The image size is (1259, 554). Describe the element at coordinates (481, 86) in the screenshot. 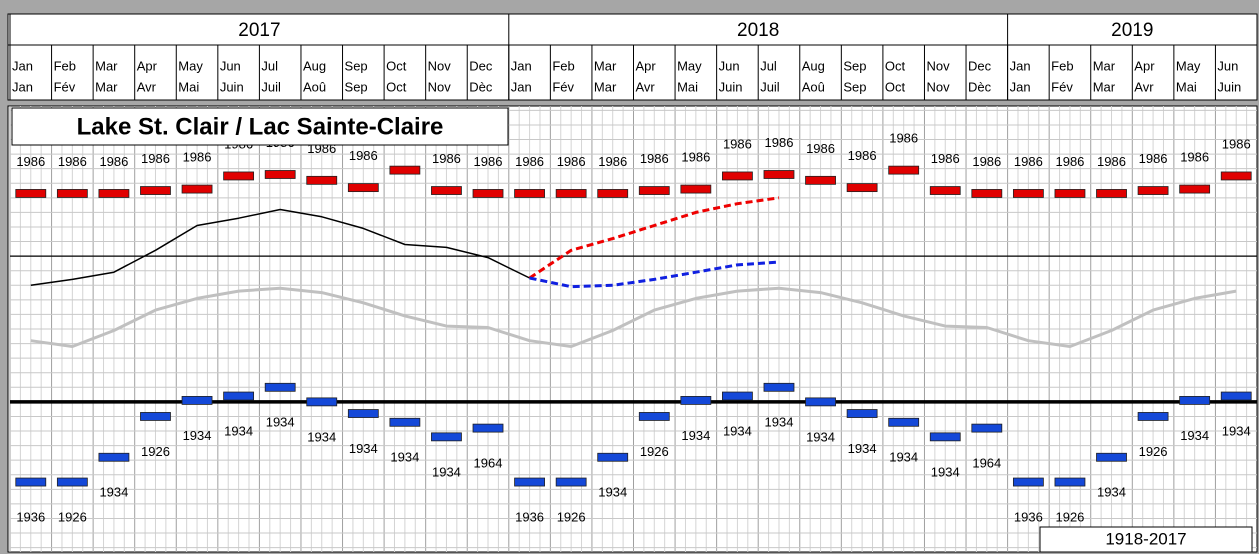

I see `month-label-fr: Dèc` at that location.